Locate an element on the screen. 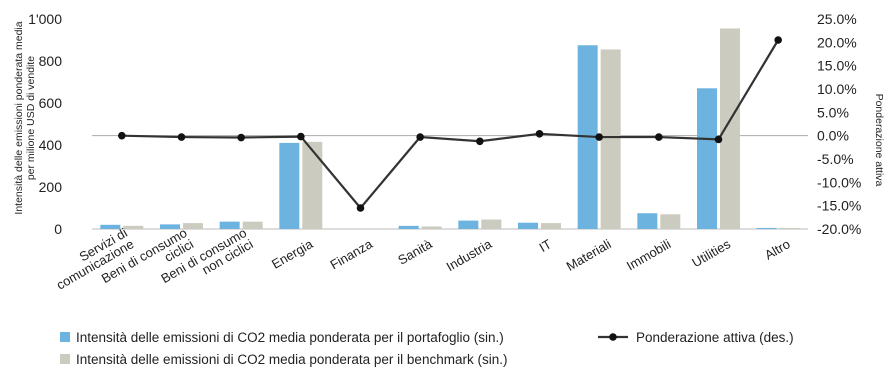 This screenshot has width=894, height=374. category-label-line: IT is located at coordinates (545, 245).